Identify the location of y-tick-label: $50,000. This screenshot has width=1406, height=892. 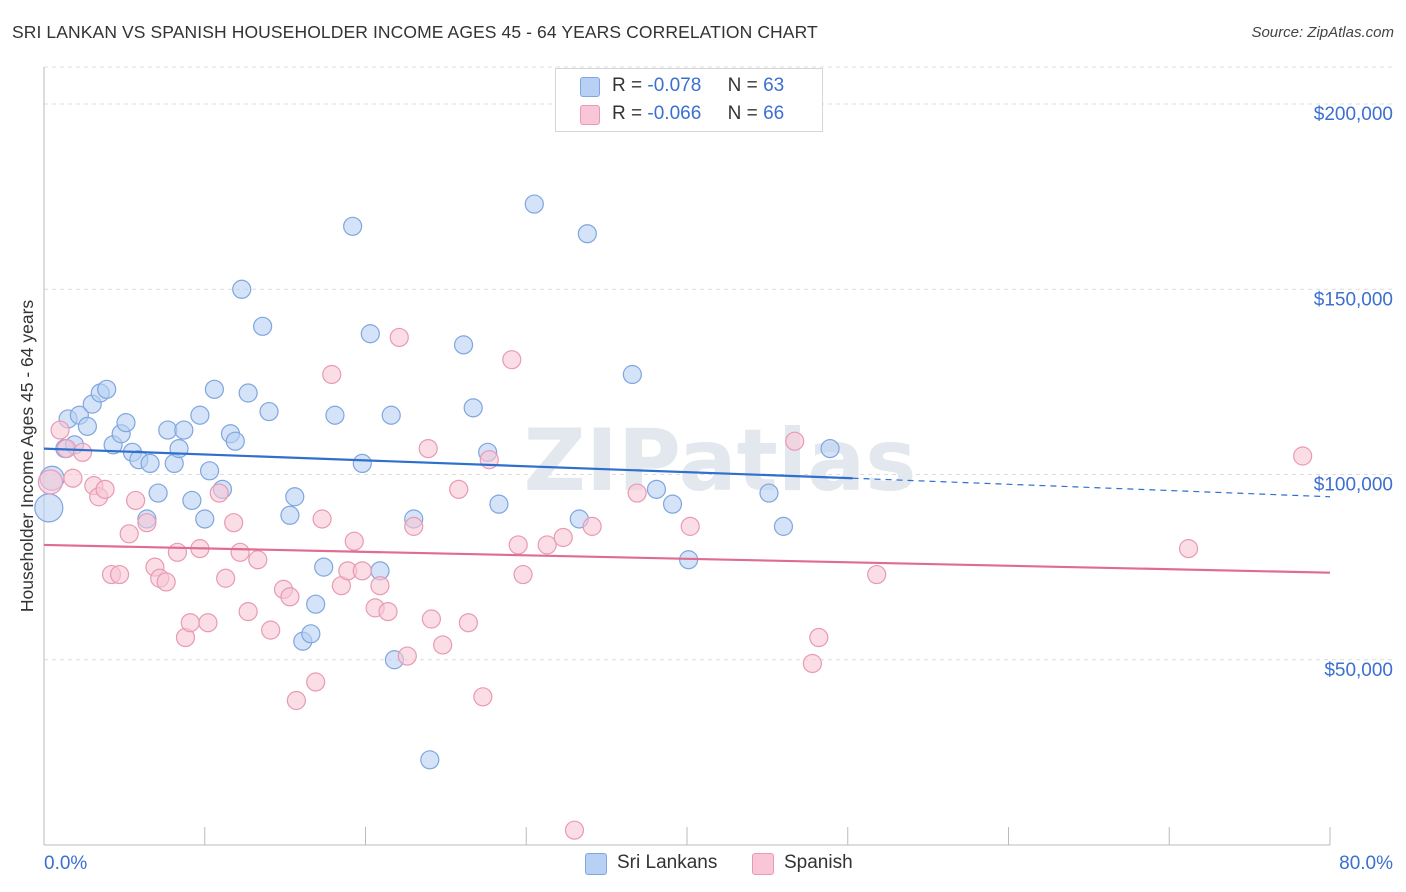
(1358, 670).